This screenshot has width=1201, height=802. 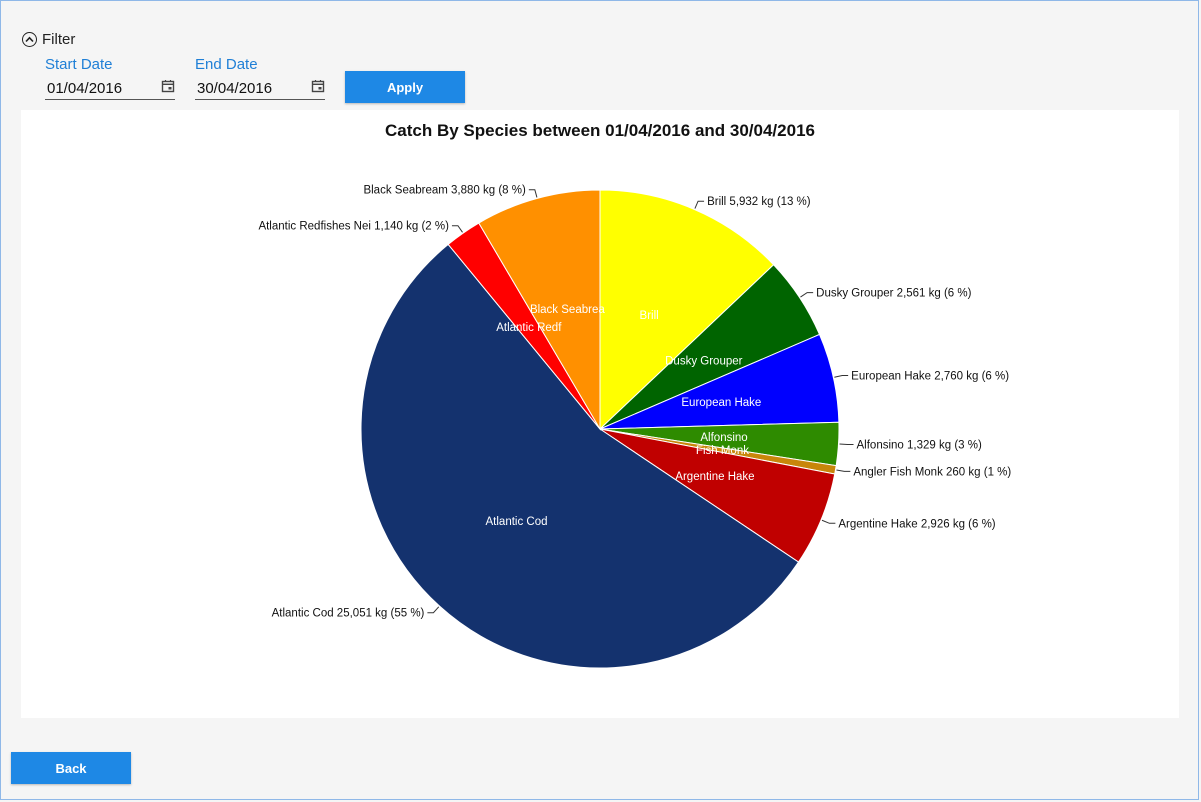 What do you see at coordinates (59, 39) in the screenshot?
I see `filter-label: Filter` at bounding box center [59, 39].